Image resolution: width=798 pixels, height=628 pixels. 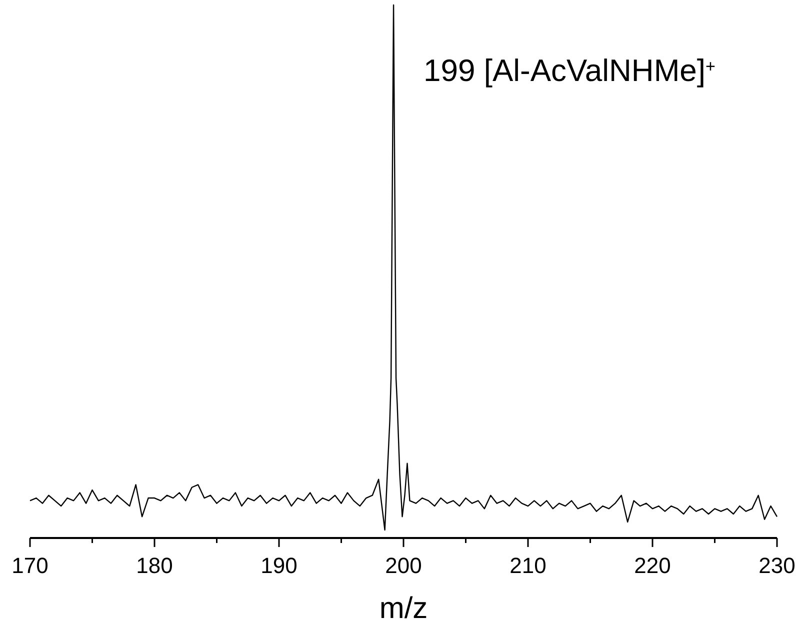 I want to click on x-tick-label: 230, so click(x=777, y=565).